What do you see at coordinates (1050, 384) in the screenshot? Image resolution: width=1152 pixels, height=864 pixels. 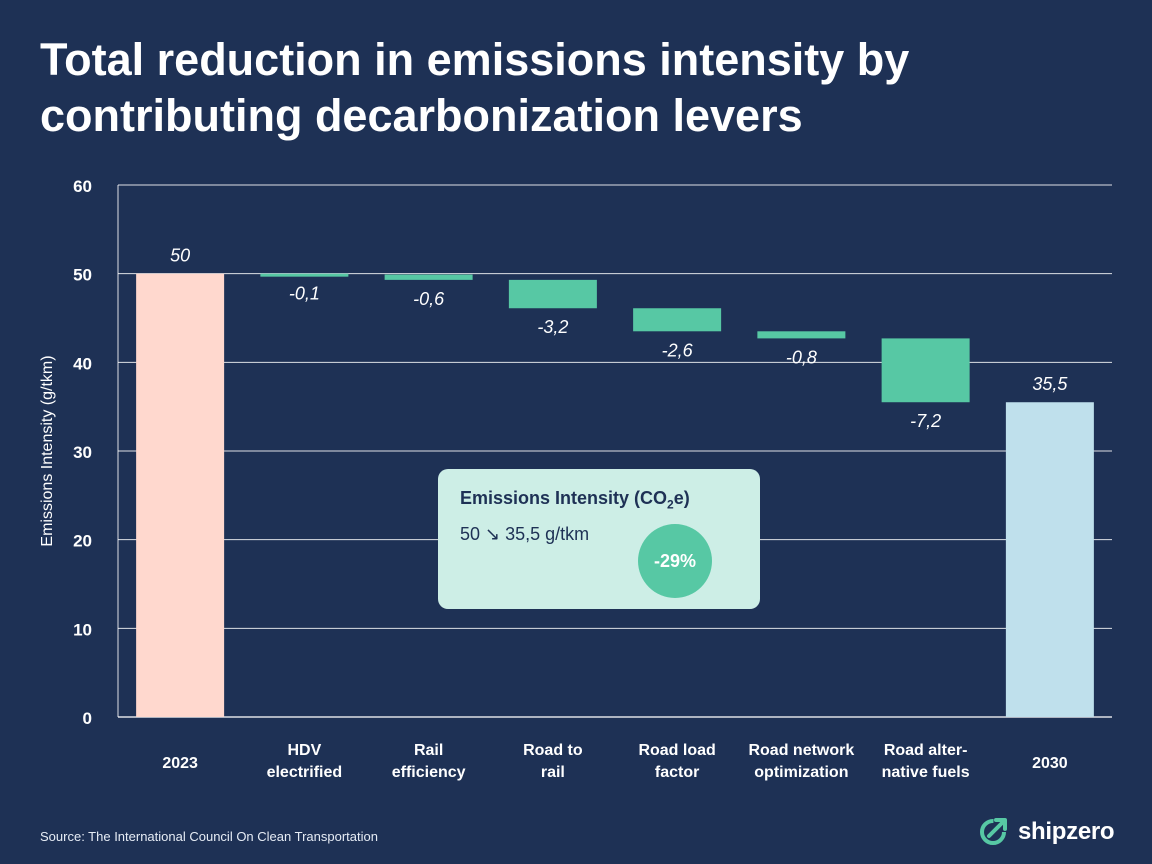 I see `data-label-7: 35,5` at bounding box center [1050, 384].